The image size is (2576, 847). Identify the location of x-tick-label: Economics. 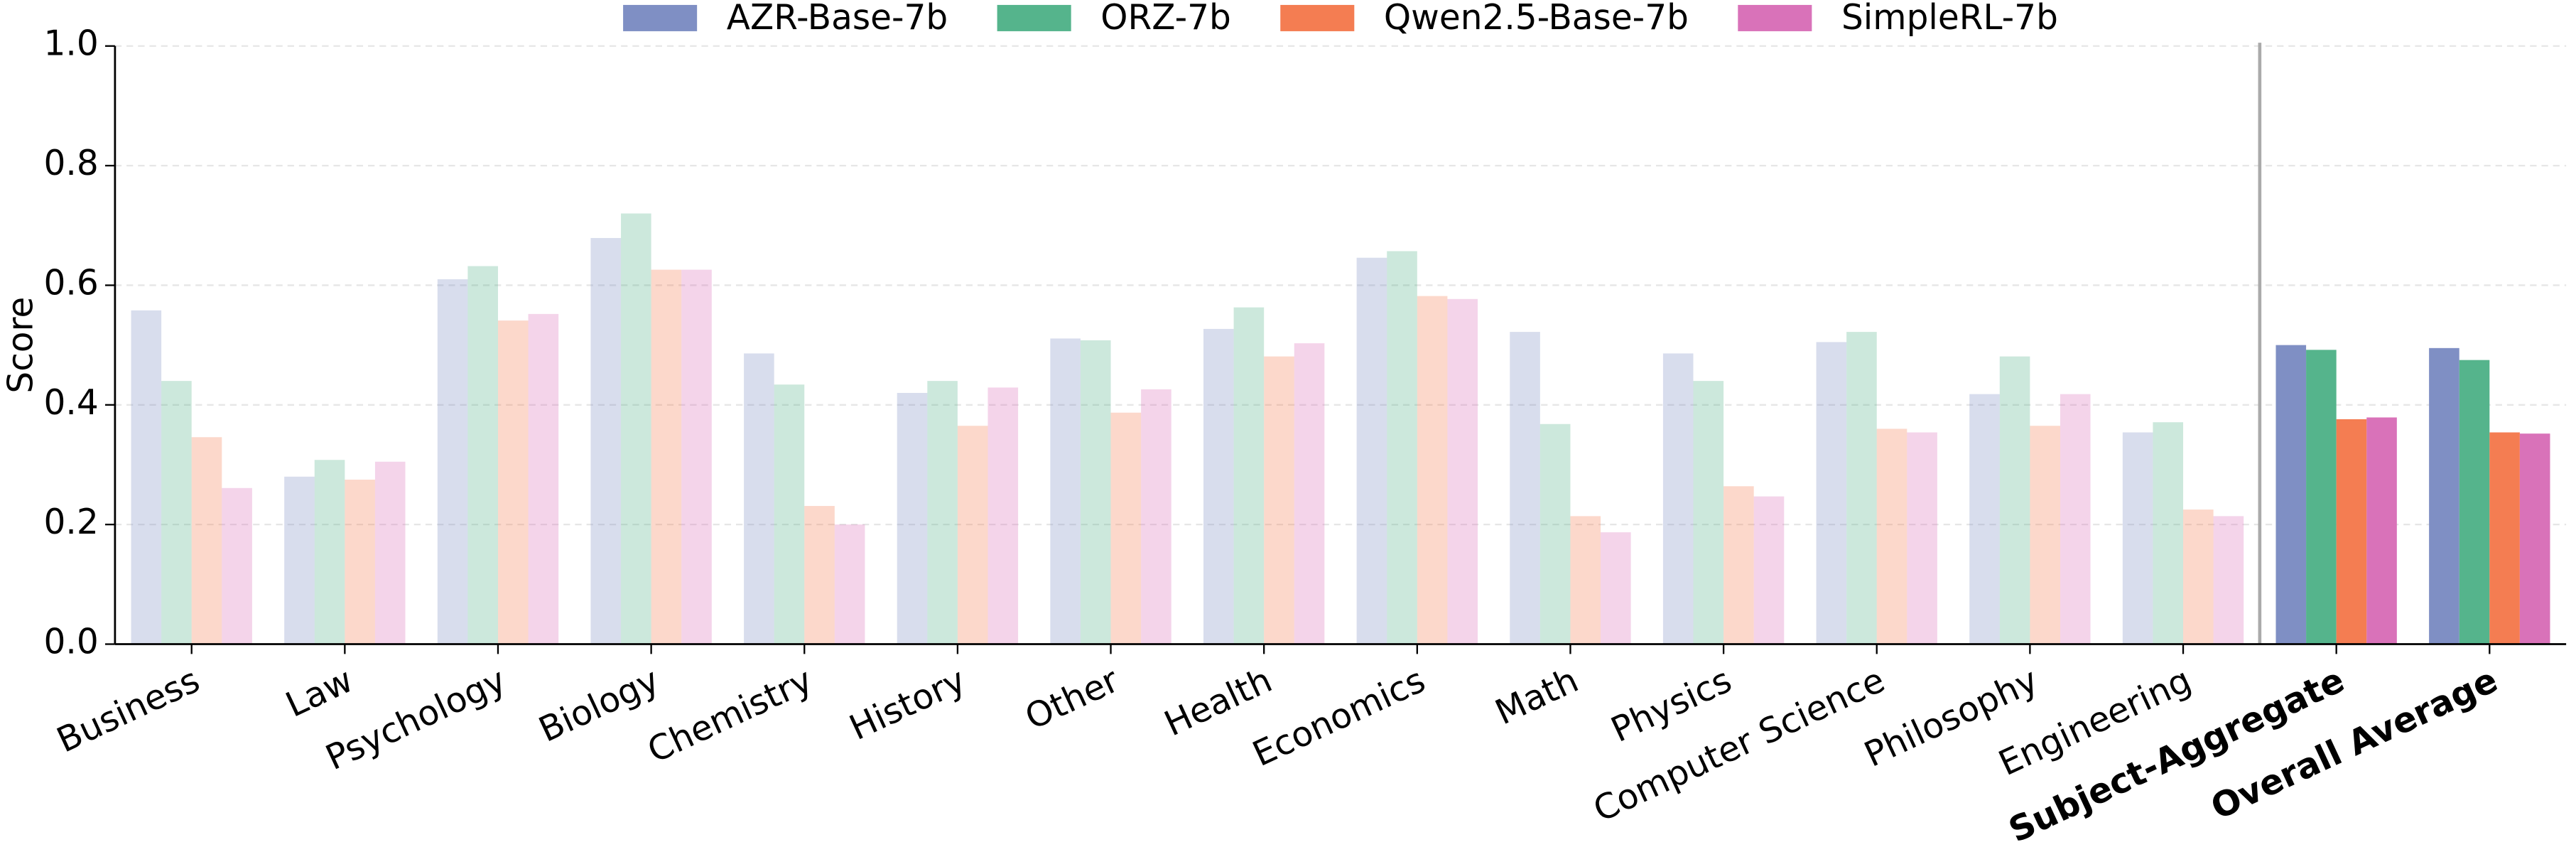
(1339, 717).